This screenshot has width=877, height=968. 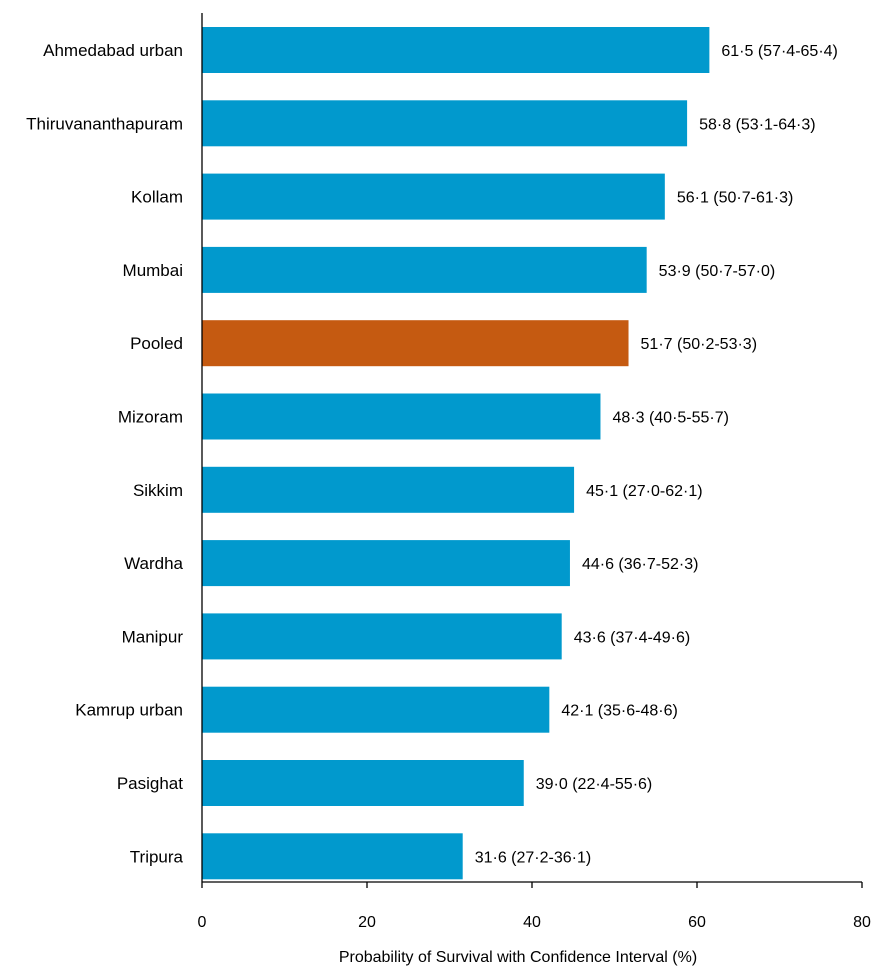 What do you see at coordinates (533, 857) in the screenshot?
I see `value-label-tripura: 31·6 (27·2-36·1)` at bounding box center [533, 857].